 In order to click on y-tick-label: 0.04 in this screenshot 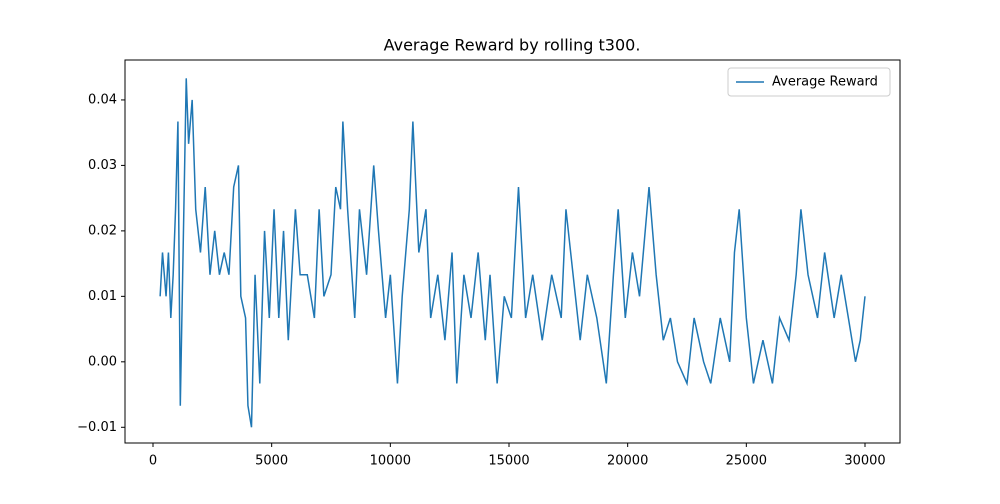, I will do `click(102, 99)`.